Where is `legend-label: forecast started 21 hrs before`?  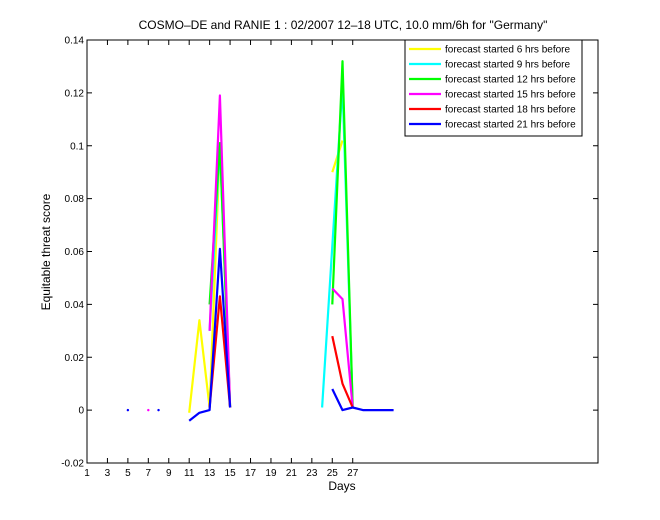
legend-label: forecast started 21 hrs before is located at coordinates (510, 125).